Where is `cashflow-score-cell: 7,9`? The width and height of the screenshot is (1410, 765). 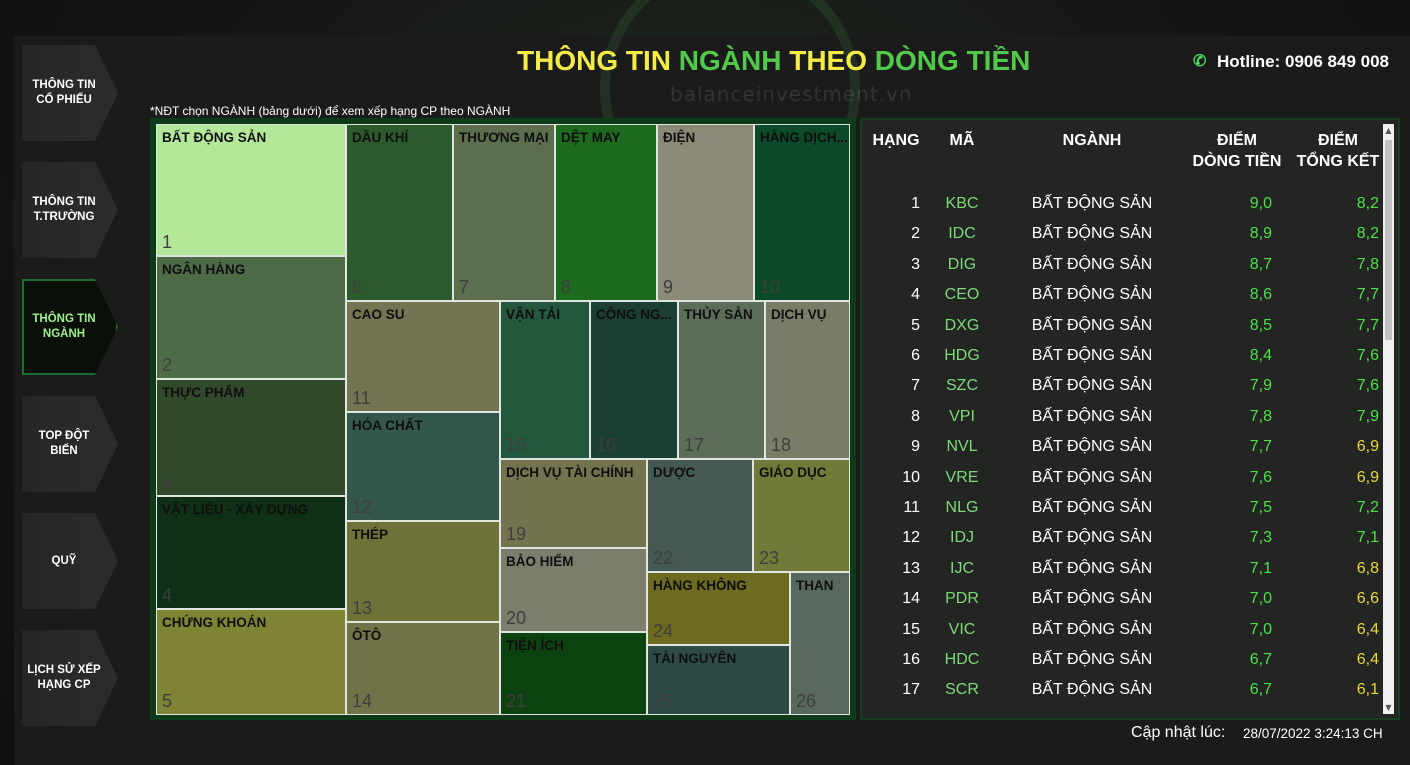
cashflow-score-cell: 7,9 is located at coordinates (1260, 386).